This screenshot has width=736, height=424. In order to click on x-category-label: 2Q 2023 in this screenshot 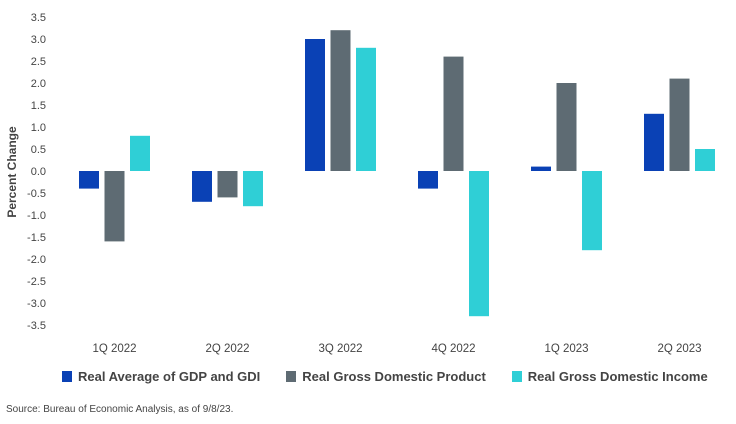, I will do `click(679, 349)`.